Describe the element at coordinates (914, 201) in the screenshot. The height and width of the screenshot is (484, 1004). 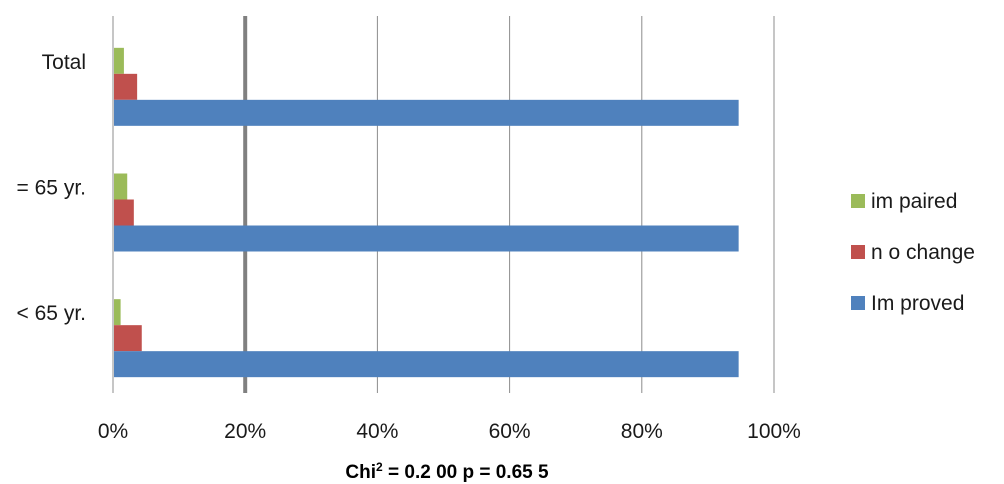
I see `legend-label-0: im paired` at that location.